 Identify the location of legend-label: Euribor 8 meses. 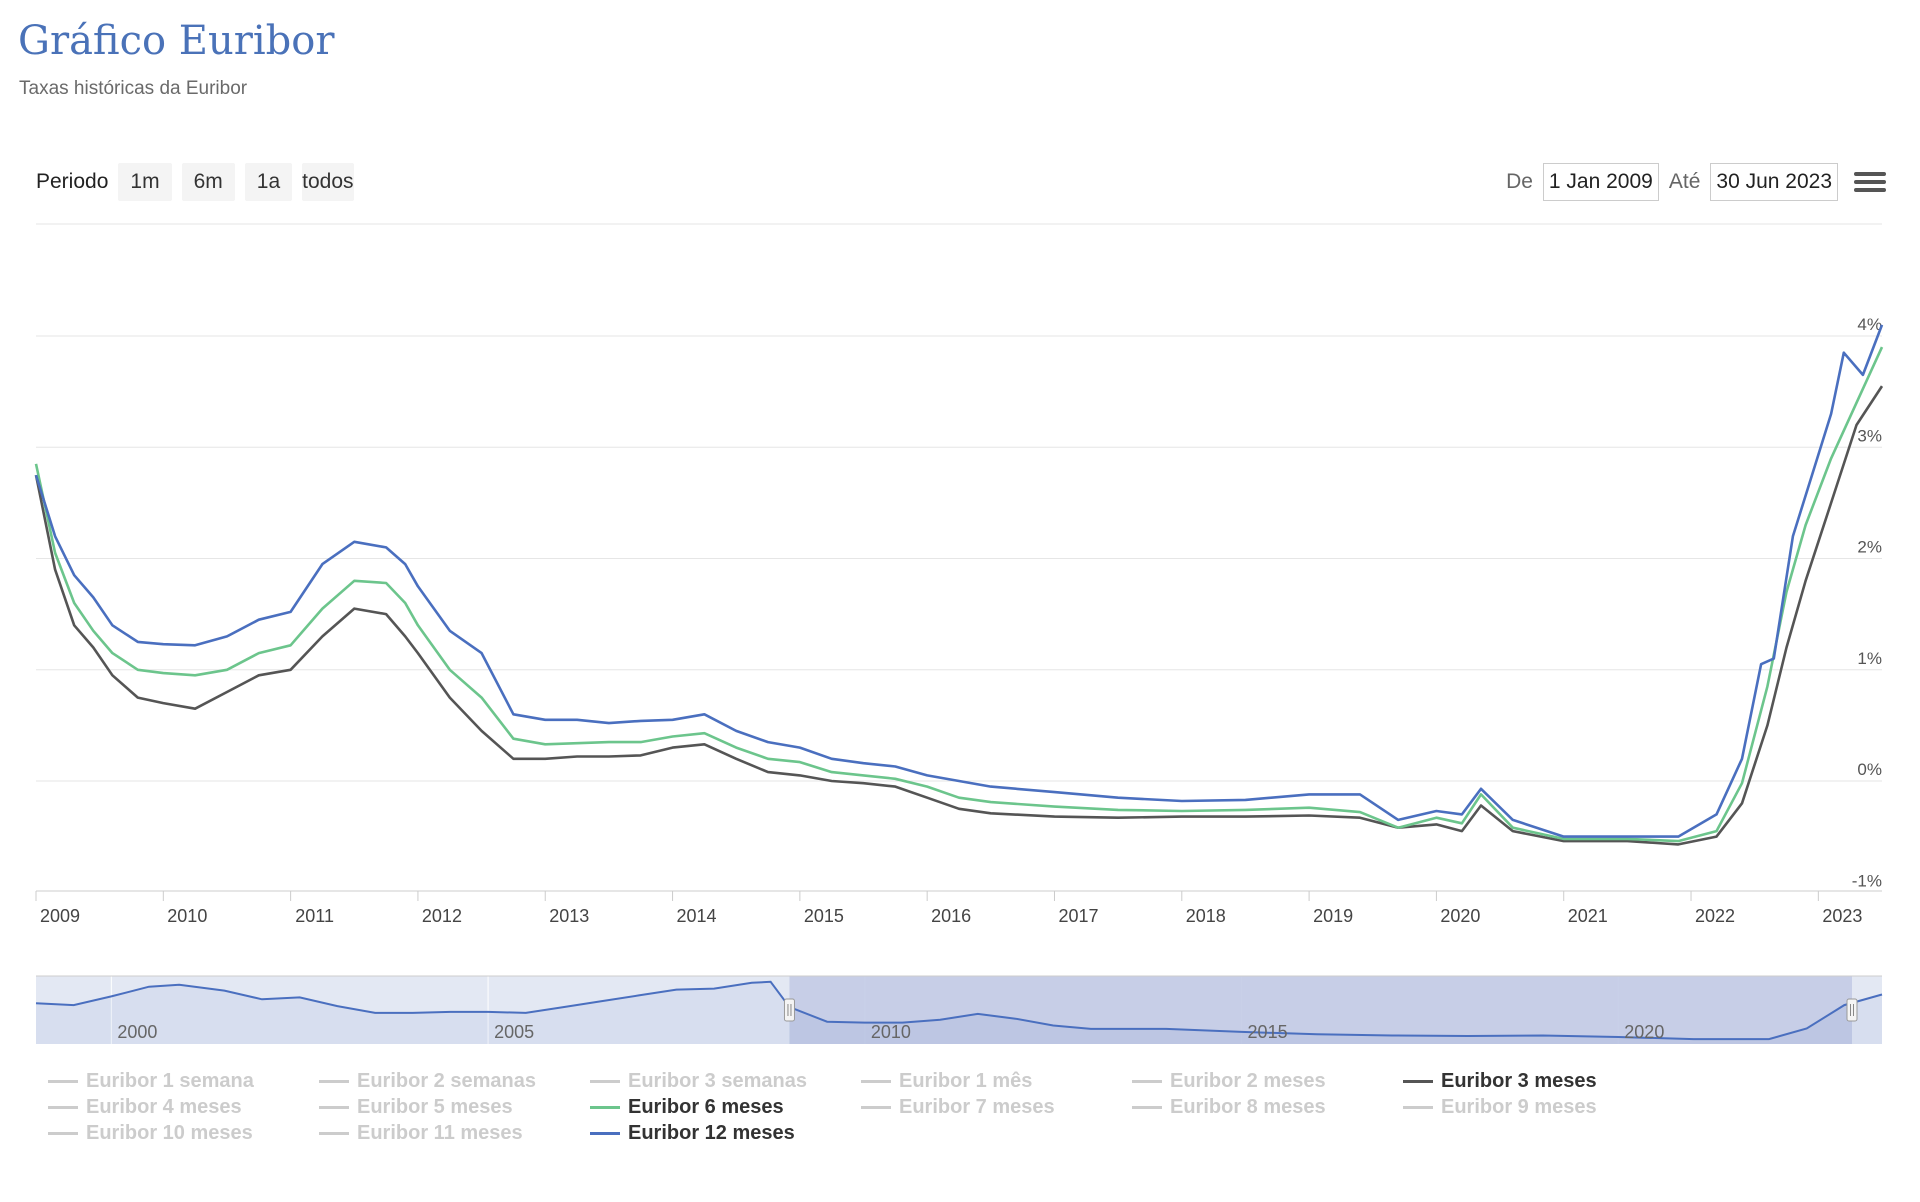
(1248, 1106).